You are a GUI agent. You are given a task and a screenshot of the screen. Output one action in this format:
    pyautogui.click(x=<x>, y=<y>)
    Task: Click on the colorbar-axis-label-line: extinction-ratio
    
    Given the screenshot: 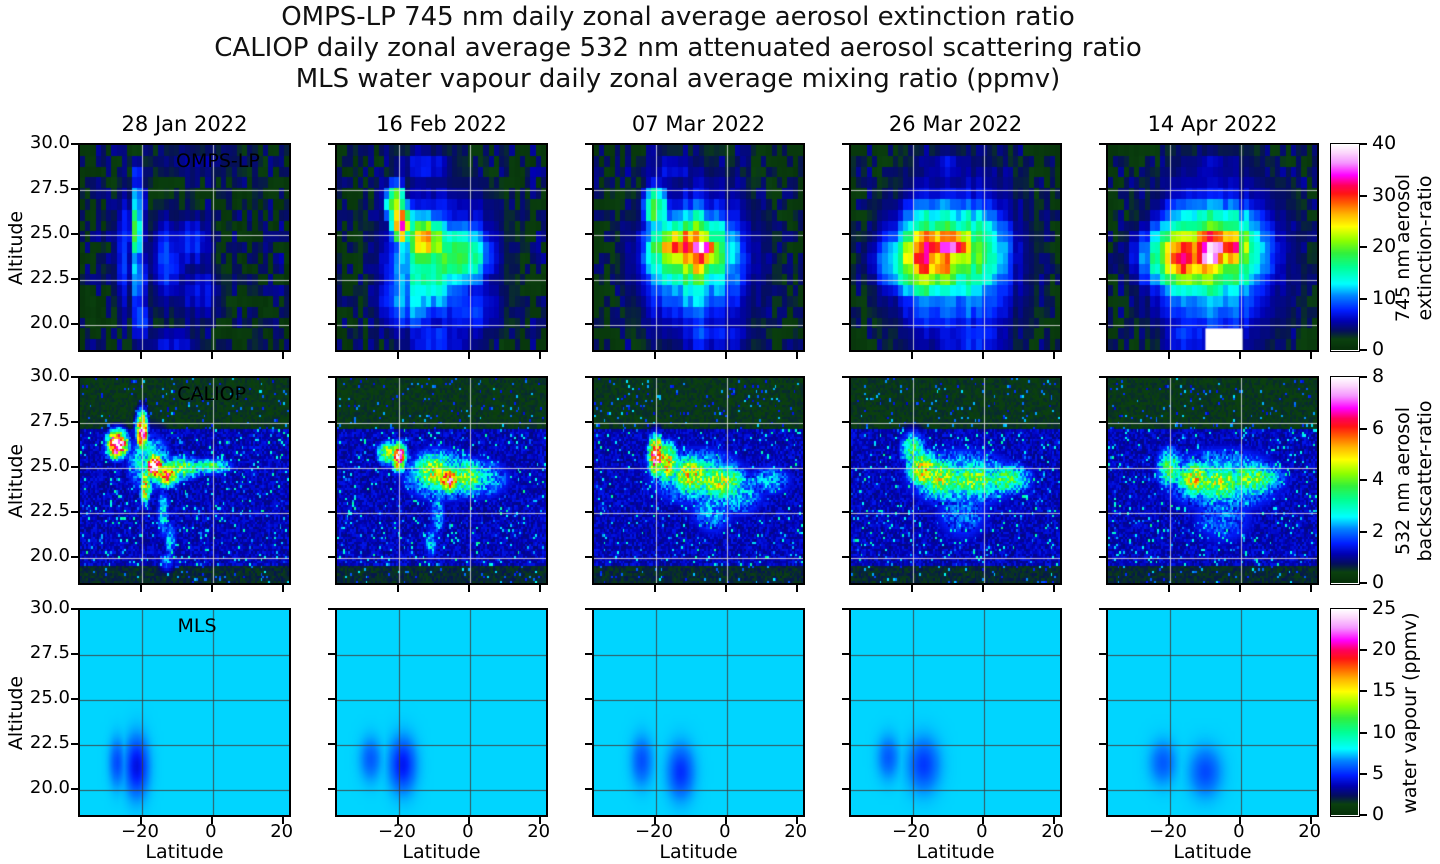 What is the action you would take?
    pyautogui.click(x=1425, y=247)
    